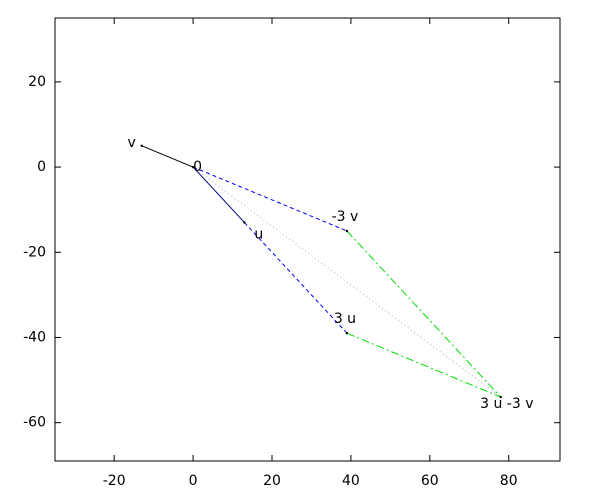  I want to click on point-label: 0, so click(197, 167).